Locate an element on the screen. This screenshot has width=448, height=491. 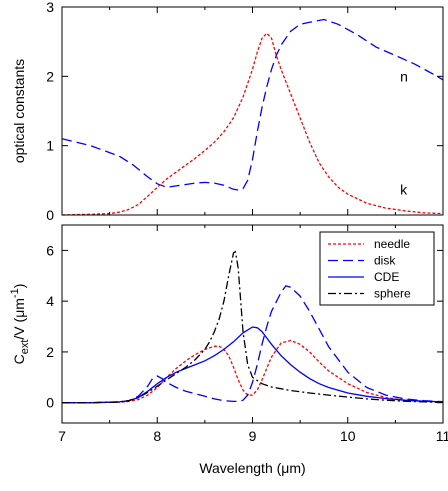
x-tick-label: 7 is located at coordinates (62, 436).